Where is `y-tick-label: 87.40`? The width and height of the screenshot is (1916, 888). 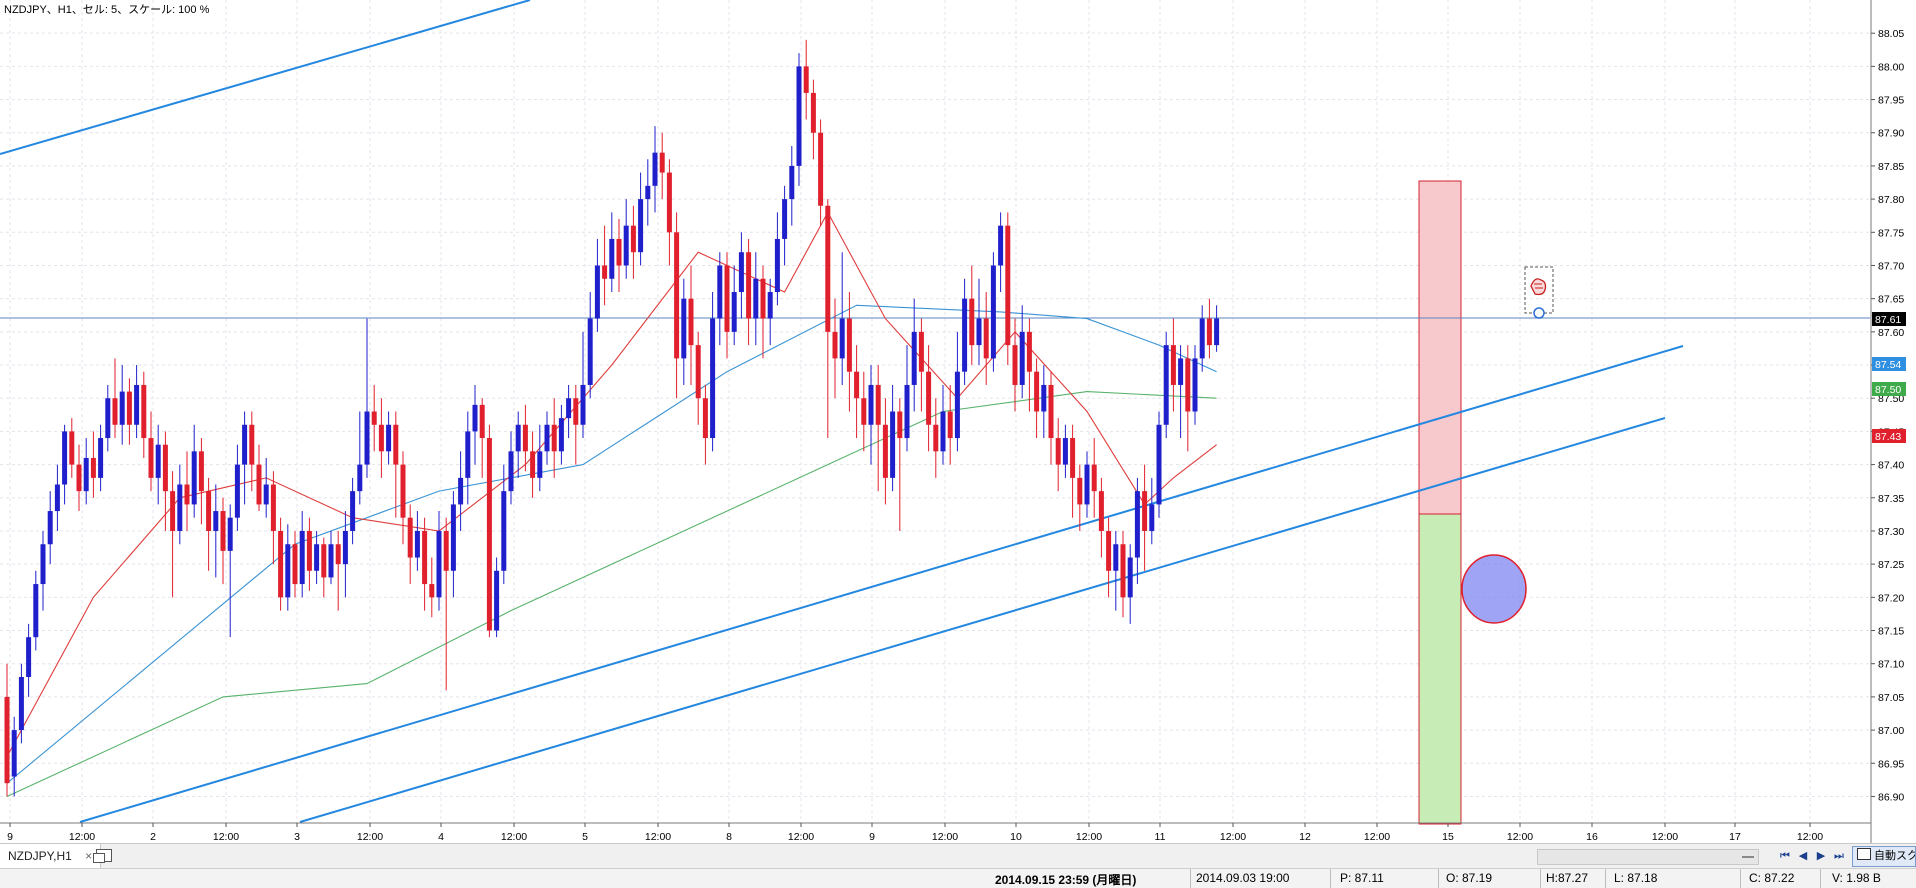 y-tick-label: 87.40 is located at coordinates (1891, 466).